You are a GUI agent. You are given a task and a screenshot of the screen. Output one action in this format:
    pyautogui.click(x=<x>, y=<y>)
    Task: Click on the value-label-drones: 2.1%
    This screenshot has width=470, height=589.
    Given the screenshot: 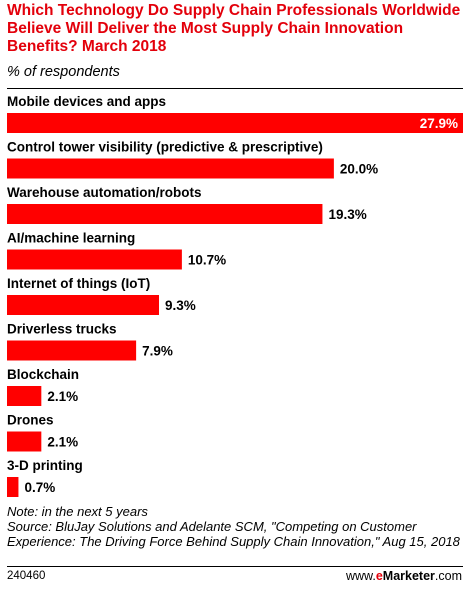 What is the action you would take?
    pyautogui.click(x=62, y=442)
    